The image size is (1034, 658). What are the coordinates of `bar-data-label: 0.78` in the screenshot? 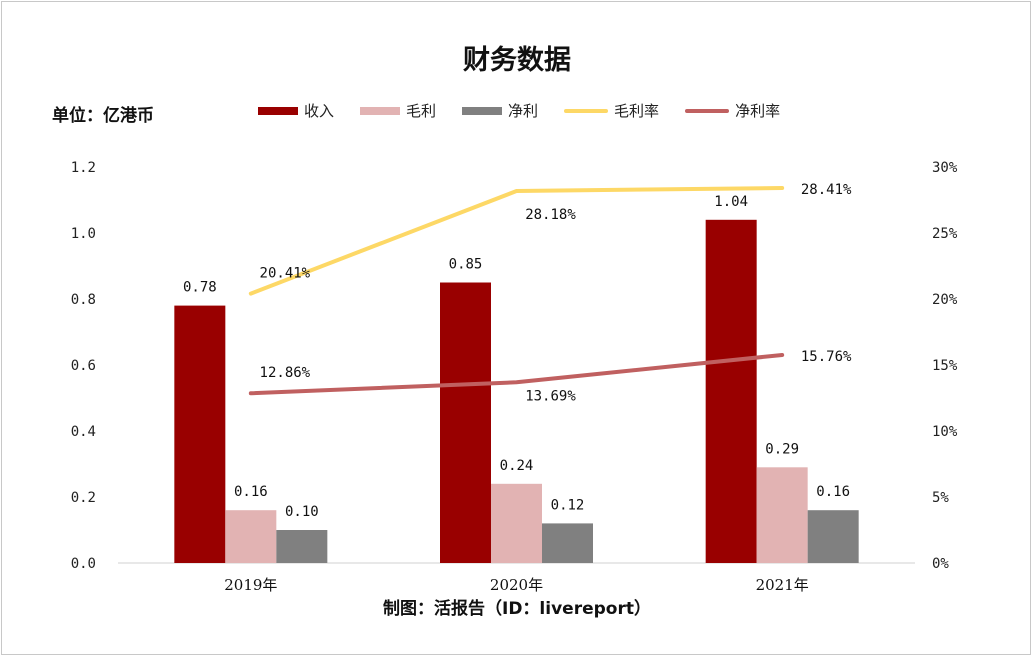 It's located at (200, 288).